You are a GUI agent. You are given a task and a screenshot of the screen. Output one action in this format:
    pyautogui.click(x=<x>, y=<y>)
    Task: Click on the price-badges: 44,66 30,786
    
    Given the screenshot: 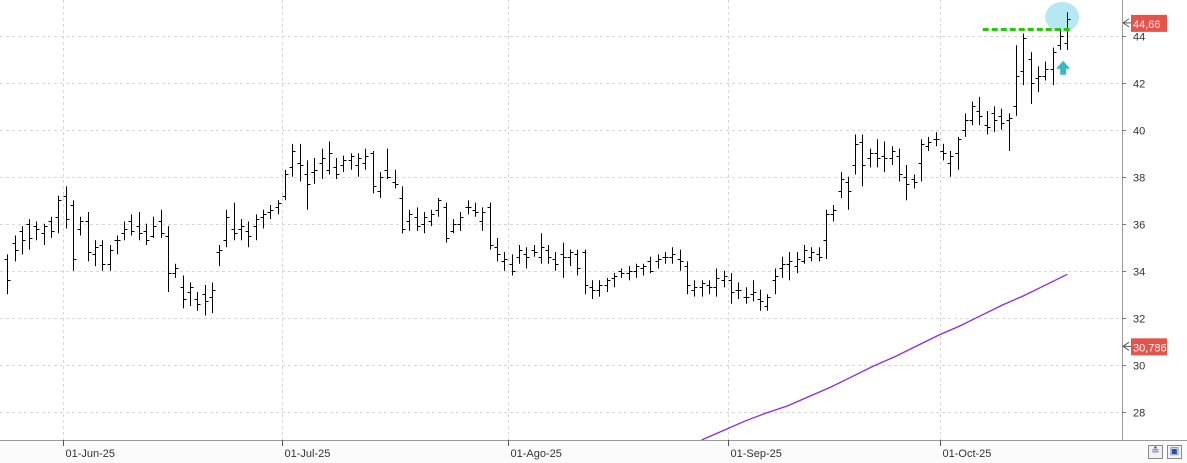 What is the action you would take?
    pyautogui.click(x=1144, y=185)
    